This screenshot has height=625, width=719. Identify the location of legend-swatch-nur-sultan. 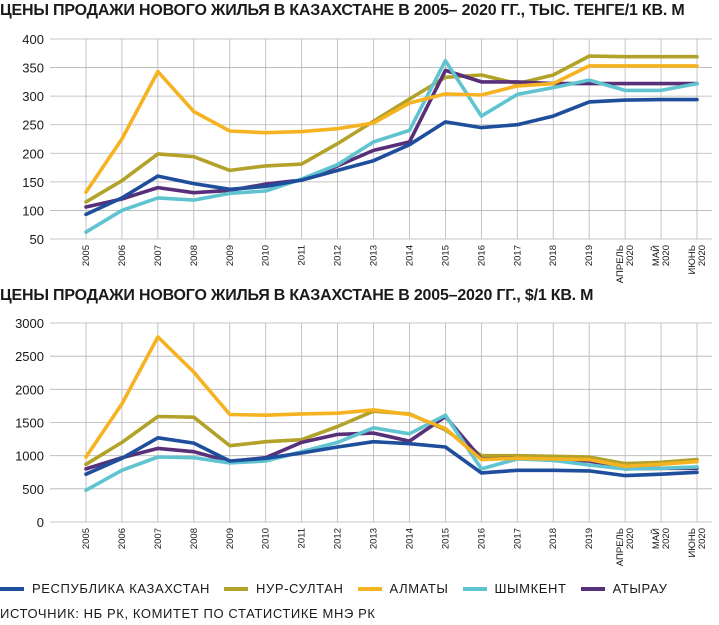
(235, 588).